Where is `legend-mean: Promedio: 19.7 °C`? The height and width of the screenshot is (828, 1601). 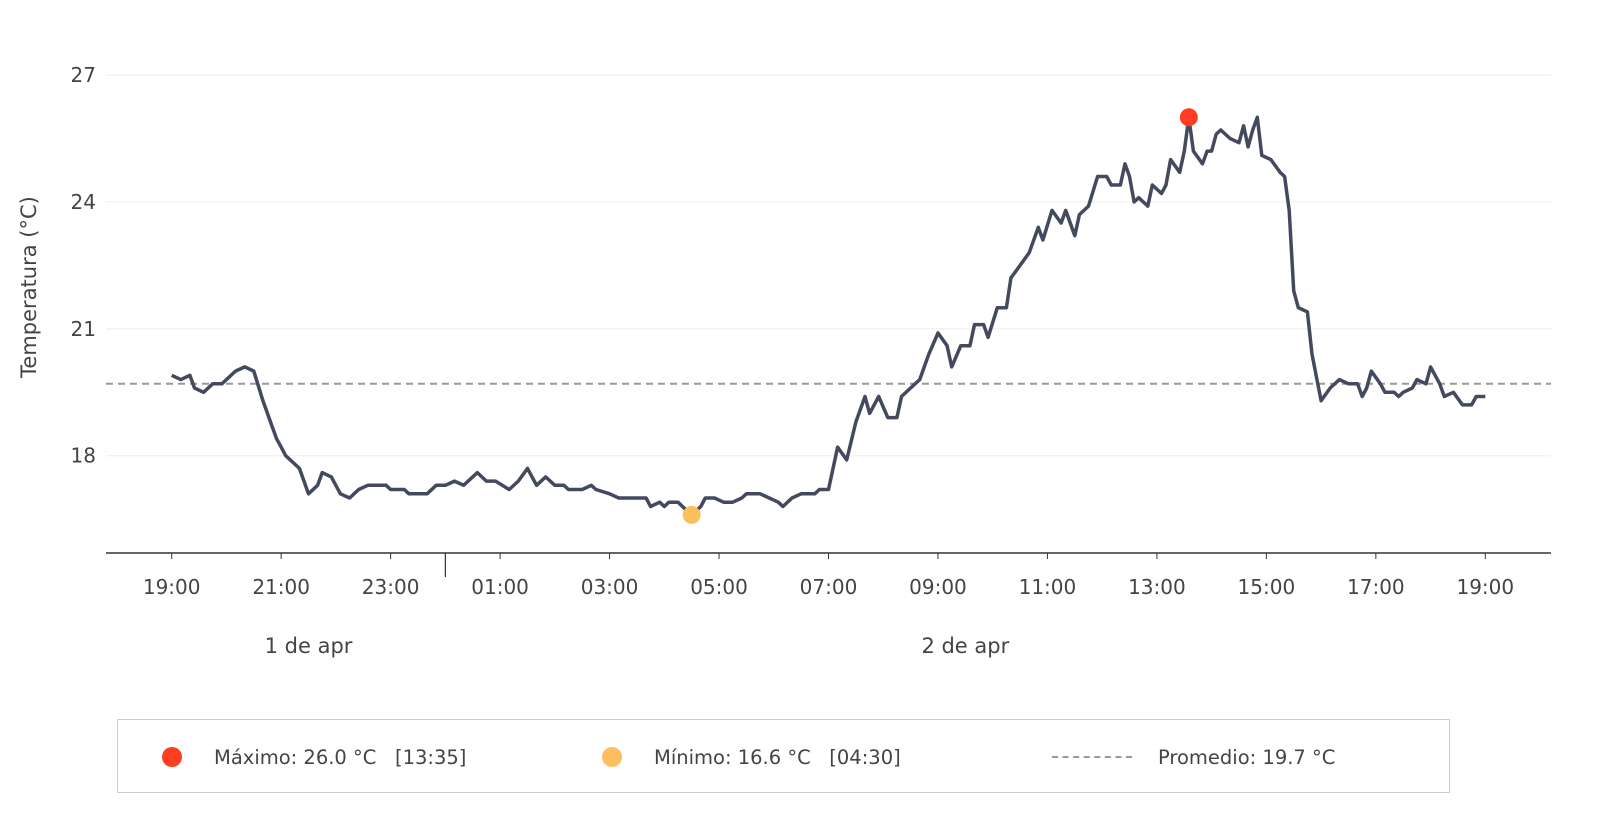
legend-mean: Promedio: 19.7 °C is located at coordinates (1193, 757).